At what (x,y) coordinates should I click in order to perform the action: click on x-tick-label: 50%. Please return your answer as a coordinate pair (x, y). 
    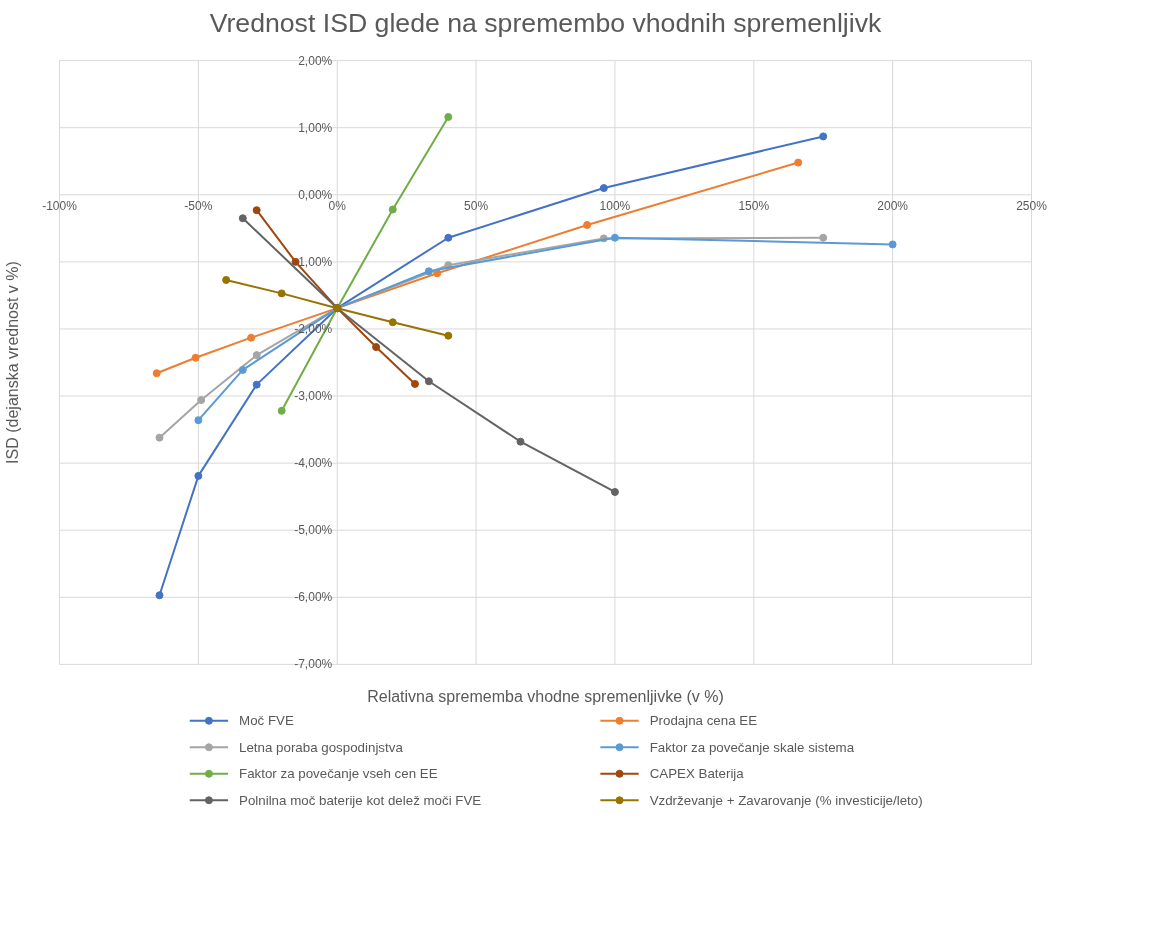
    Looking at the image, I should click on (476, 205).